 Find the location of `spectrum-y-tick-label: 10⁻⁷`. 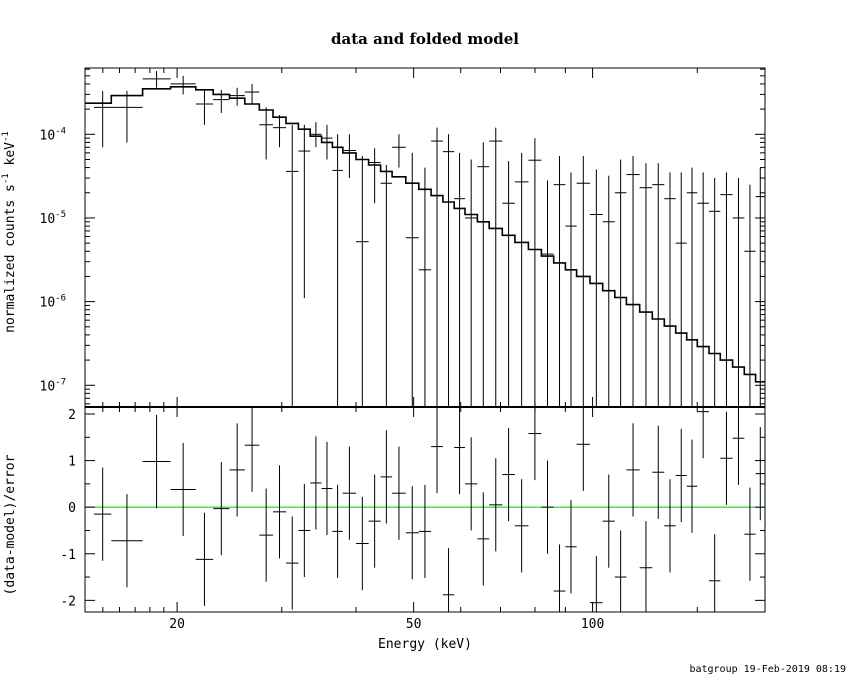

spectrum-y-tick-label: 10⁻⁷ is located at coordinates (53, 385).